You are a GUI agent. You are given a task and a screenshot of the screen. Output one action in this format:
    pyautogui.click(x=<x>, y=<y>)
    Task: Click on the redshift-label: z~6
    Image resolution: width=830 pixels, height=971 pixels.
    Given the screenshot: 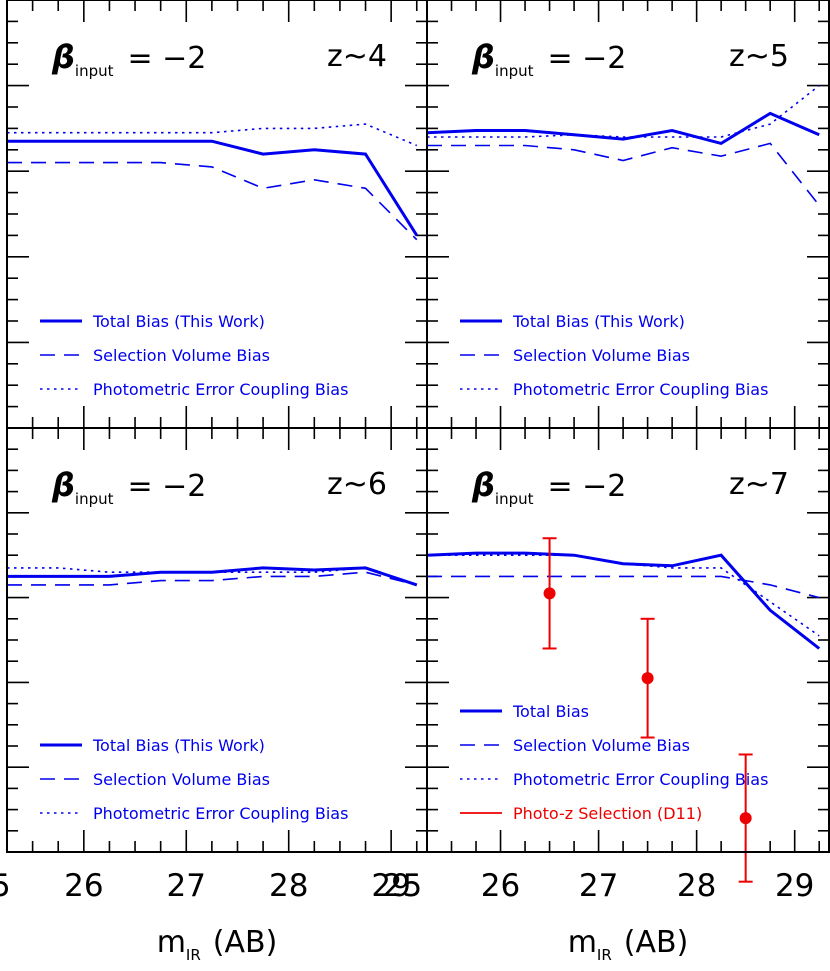 What is the action you would take?
    pyautogui.click(x=357, y=484)
    